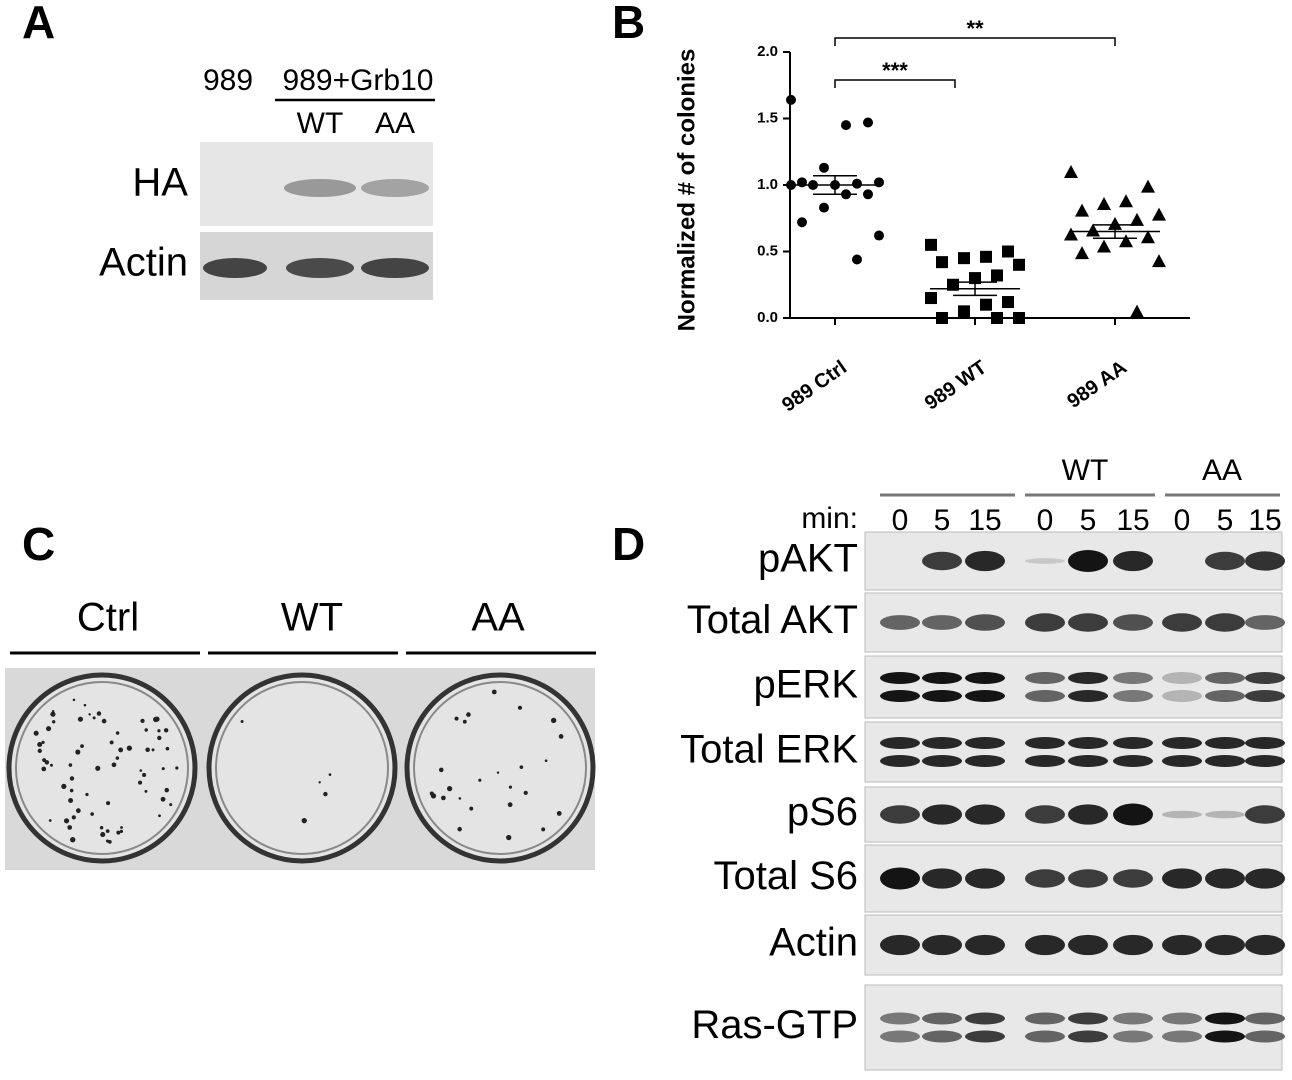 Image resolution: width=1292 pixels, height=1080 pixels. What do you see at coordinates (1097, 384) in the screenshot?
I see `x-tick-label: 989 AA` at bounding box center [1097, 384].